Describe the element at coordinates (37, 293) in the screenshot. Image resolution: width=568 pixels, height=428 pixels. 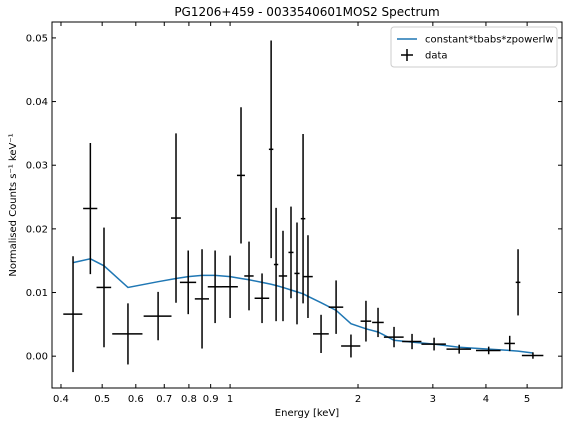
I see `y-tick-label: 0.01` at that location.